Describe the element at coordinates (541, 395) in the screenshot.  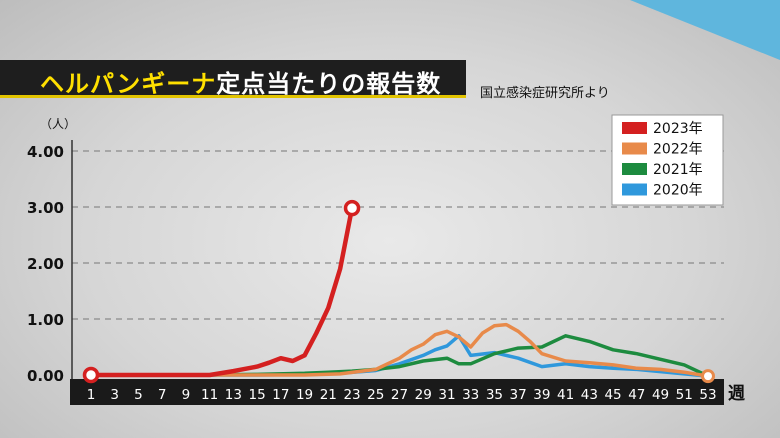
I see `x-tick-label: 39` at that location.